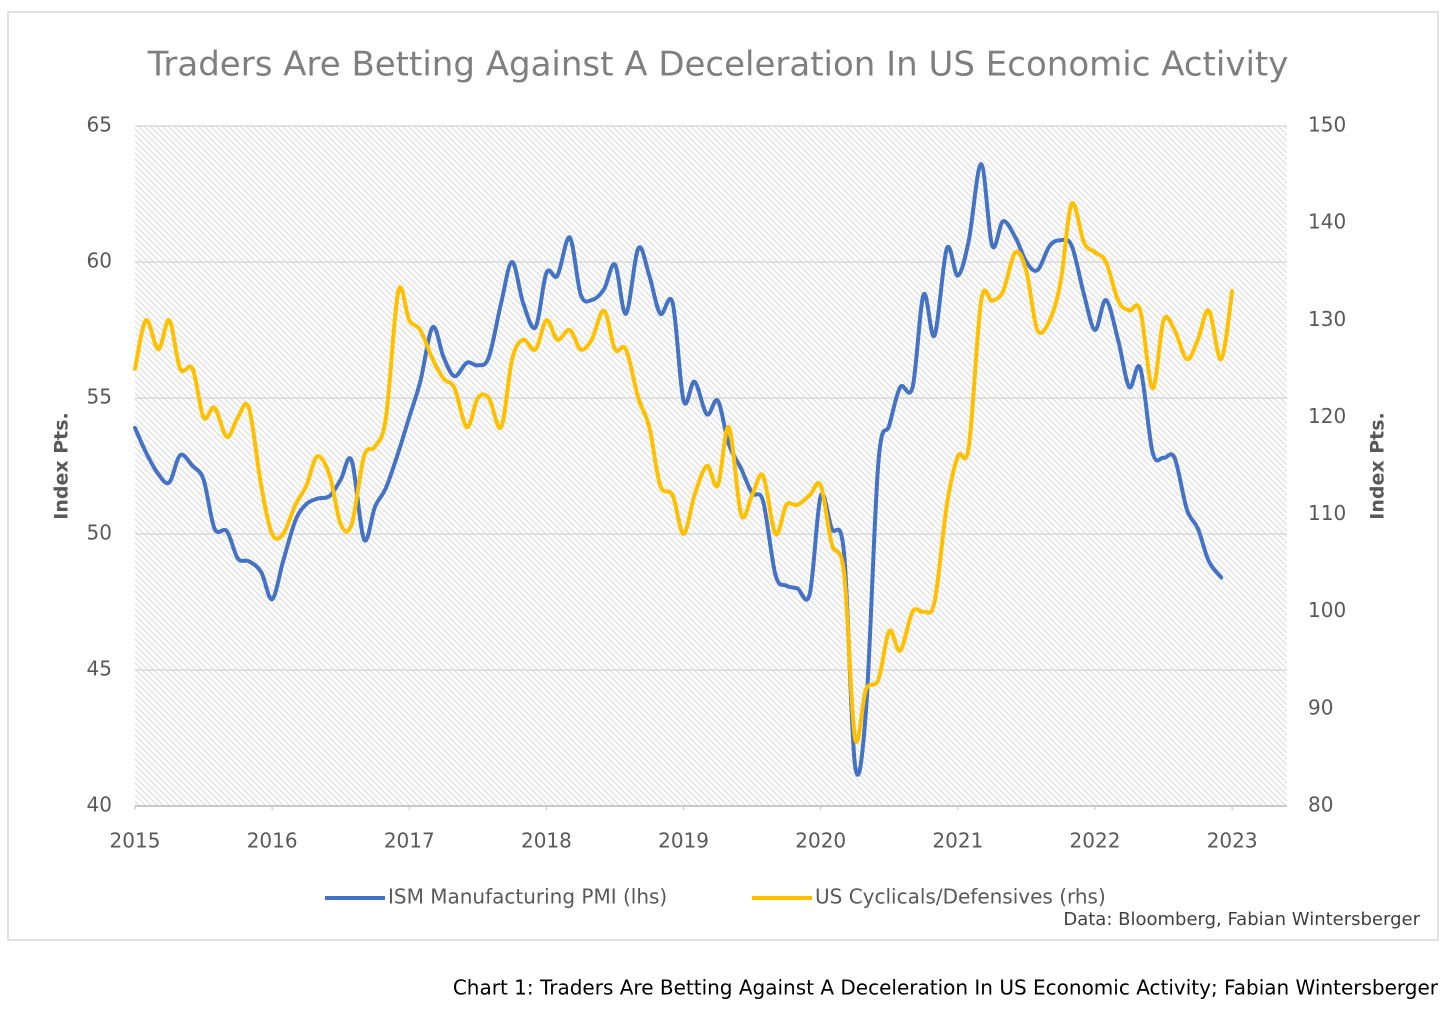  Describe the element at coordinates (1378, 466) in the screenshot. I see `y2-axis-title: Index Pts.` at that location.